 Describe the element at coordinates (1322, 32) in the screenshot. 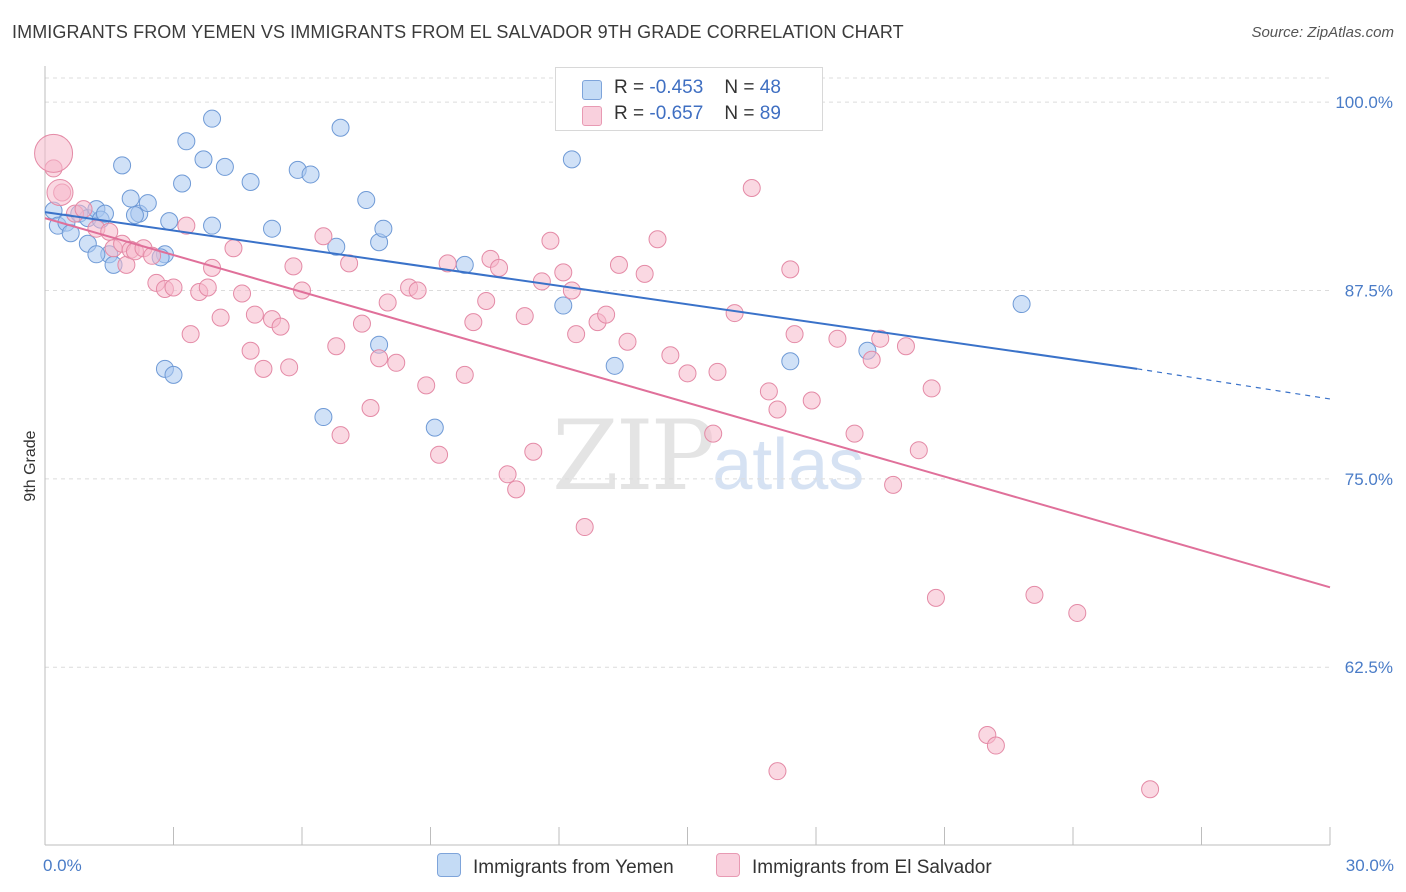

I see `source-label: Source: ZipAtlas.com` at that location.